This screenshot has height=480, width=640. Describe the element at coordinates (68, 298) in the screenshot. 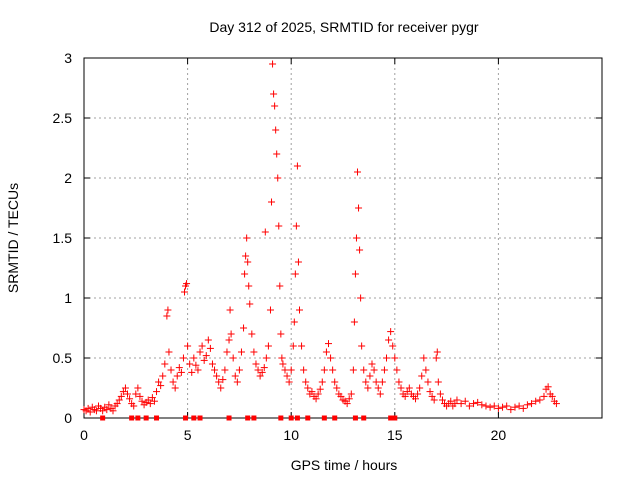

I see `y-tick-label: 1` at that location.